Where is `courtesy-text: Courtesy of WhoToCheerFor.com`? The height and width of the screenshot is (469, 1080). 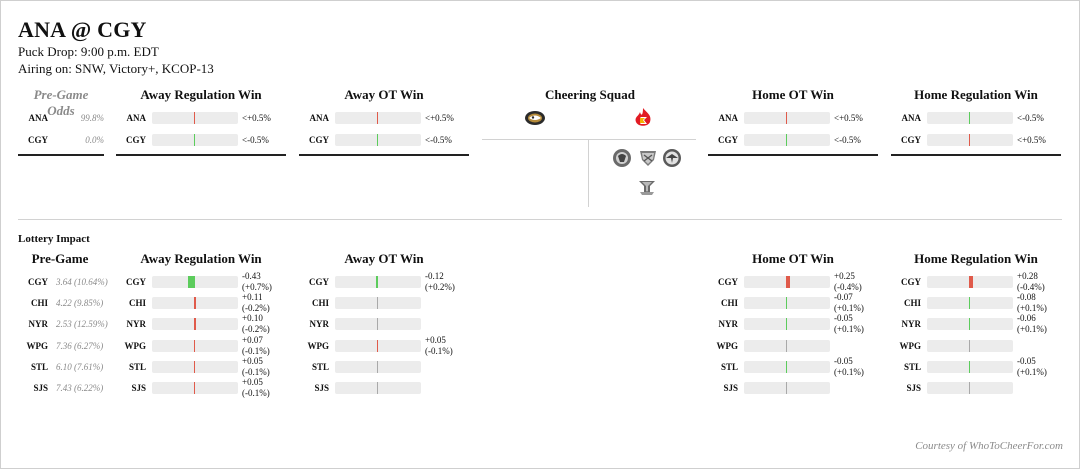
courtesy-text: Courtesy of WhoToCheerFor.com is located at coordinates (989, 446).